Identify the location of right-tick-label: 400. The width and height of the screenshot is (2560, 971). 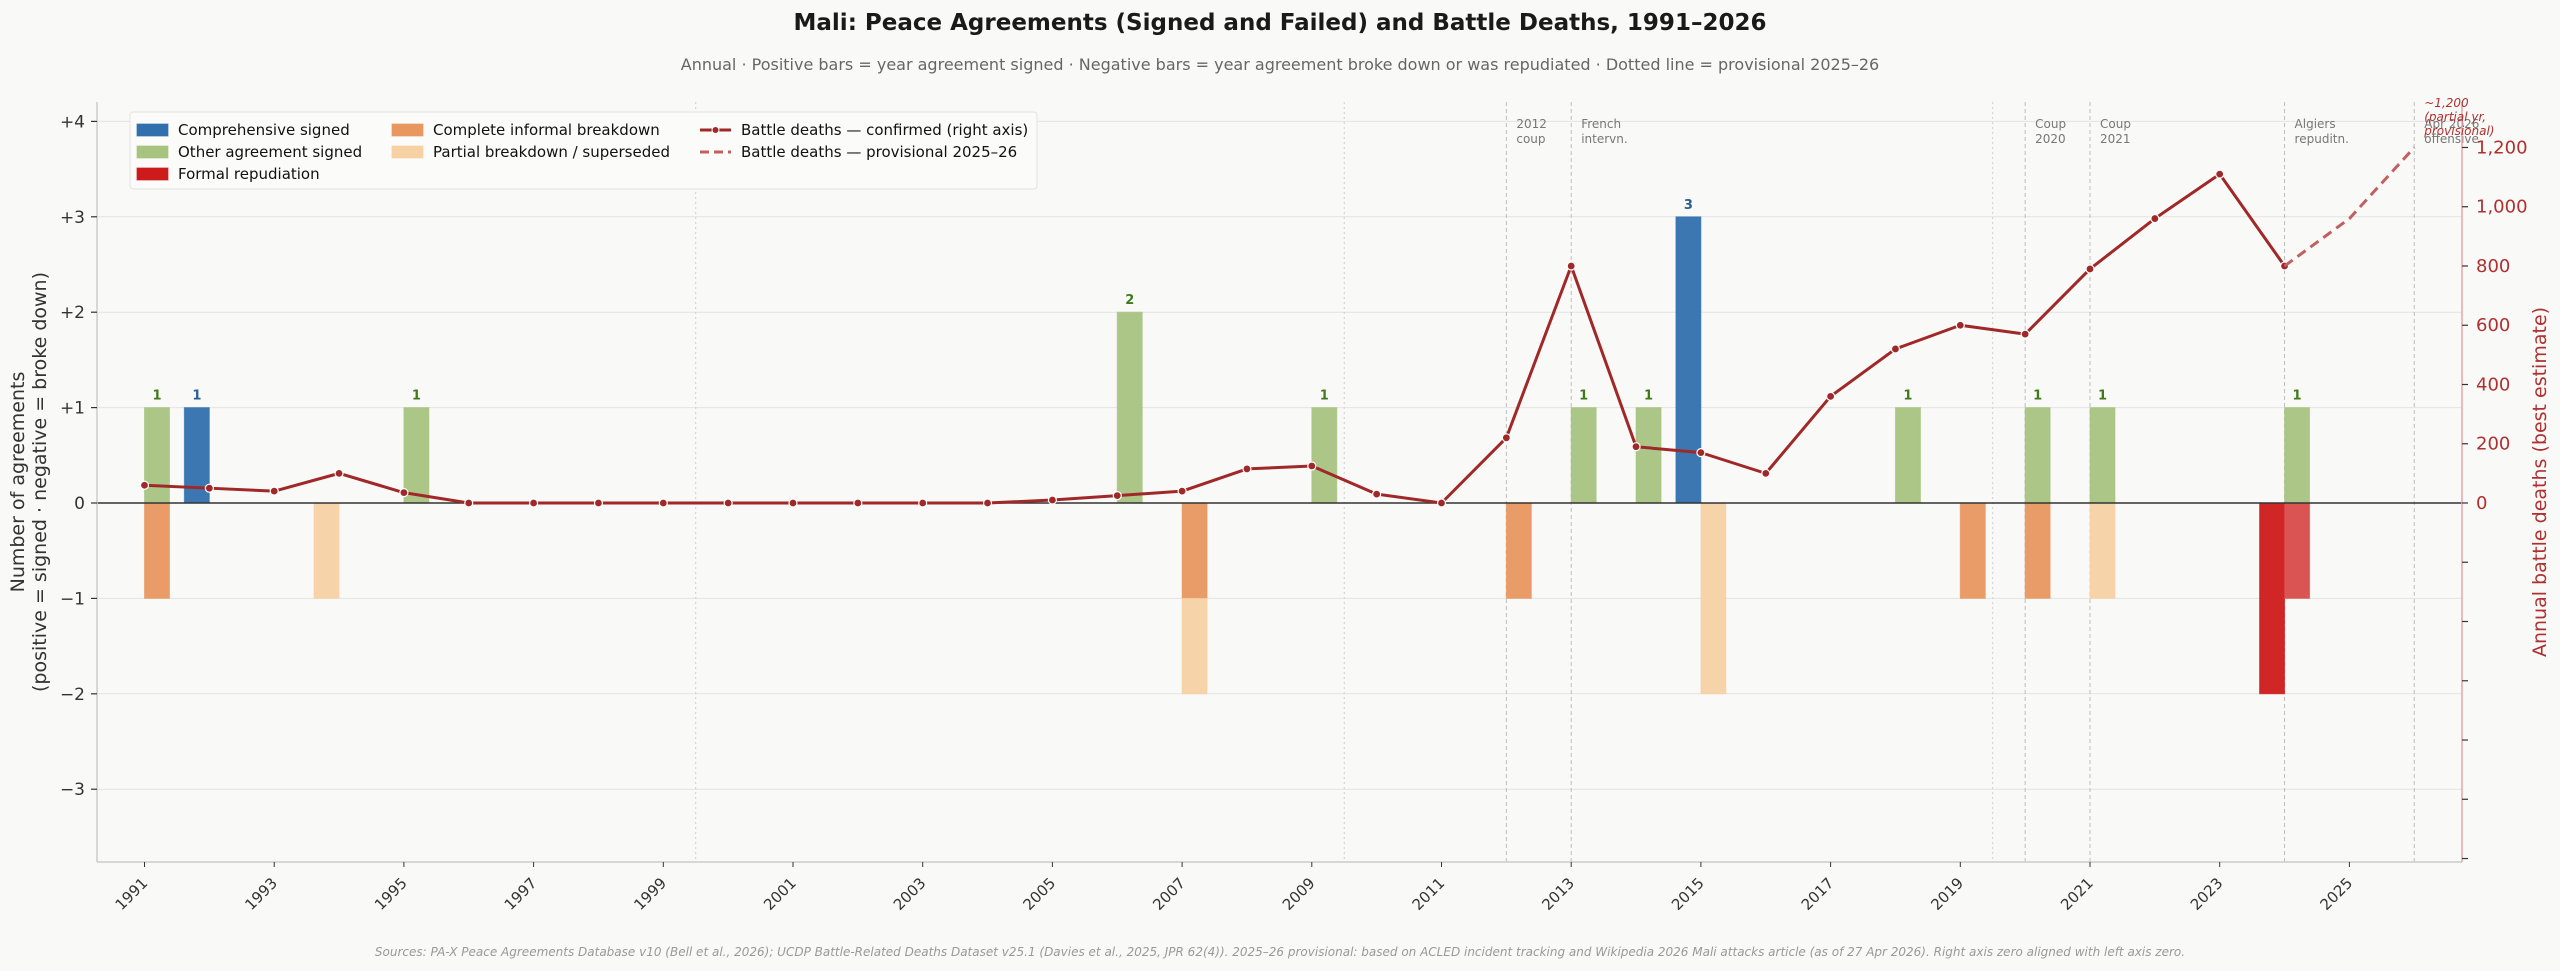
(2493, 384).